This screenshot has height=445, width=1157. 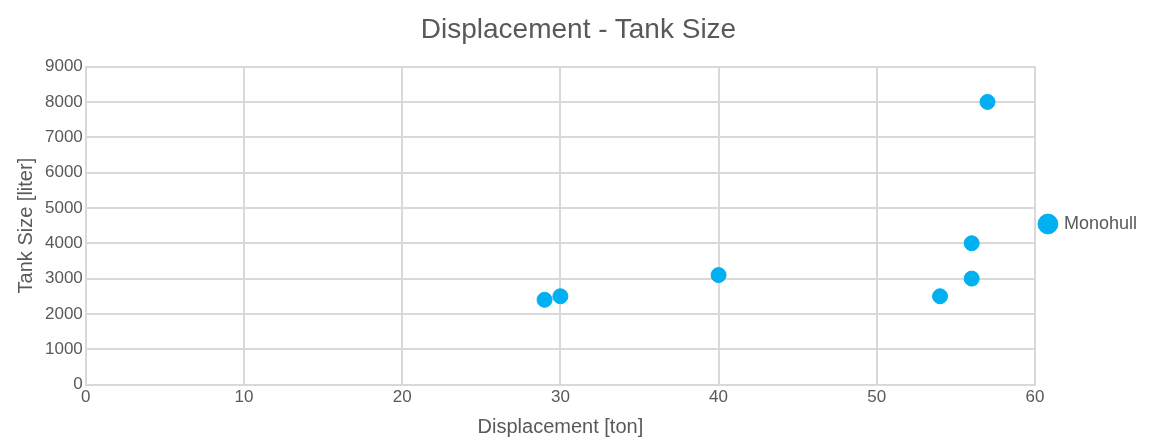 I want to click on x-axis-title: Displacement [ton], so click(x=560, y=425).